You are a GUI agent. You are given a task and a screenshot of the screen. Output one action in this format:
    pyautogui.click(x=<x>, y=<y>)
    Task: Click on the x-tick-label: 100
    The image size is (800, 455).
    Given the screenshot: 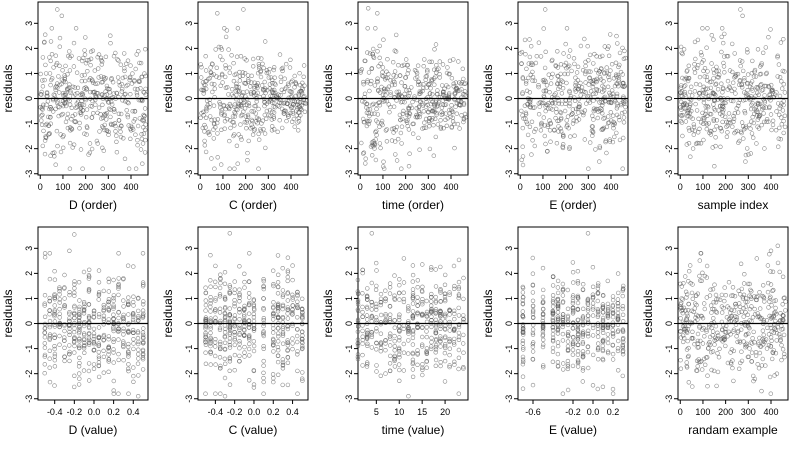 What is the action you would take?
    pyautogui.click(x=702, y=187)
    